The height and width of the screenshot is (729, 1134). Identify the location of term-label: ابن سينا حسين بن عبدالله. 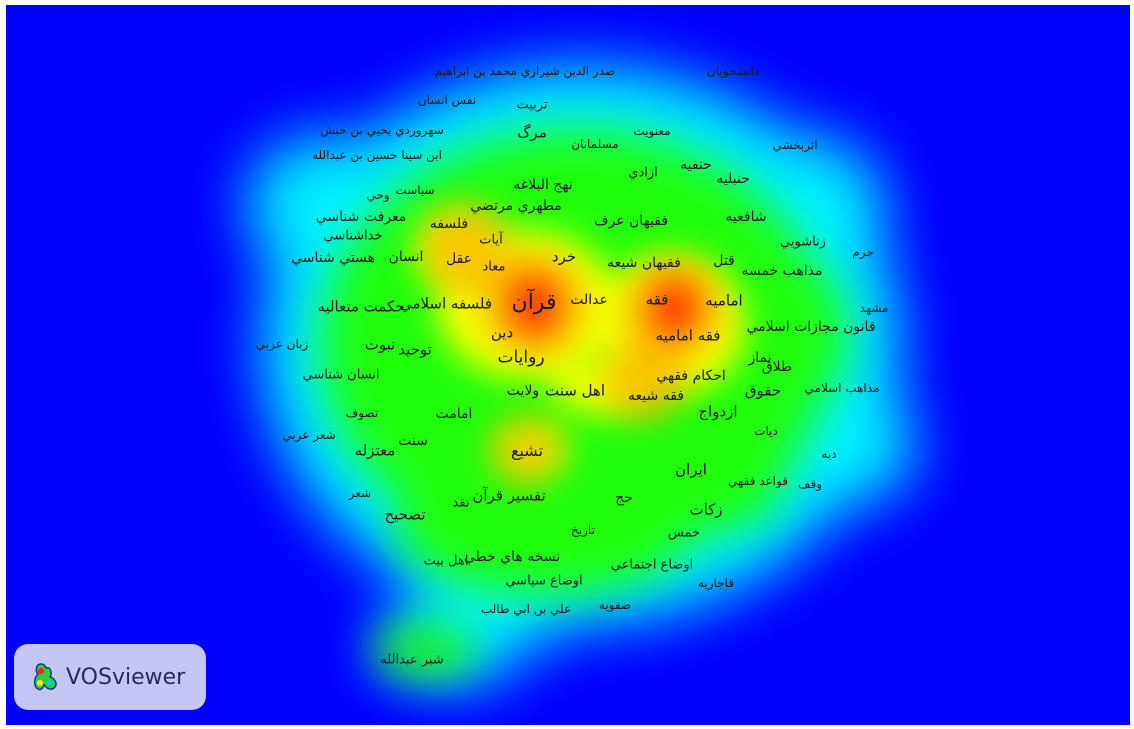
(377, 155).